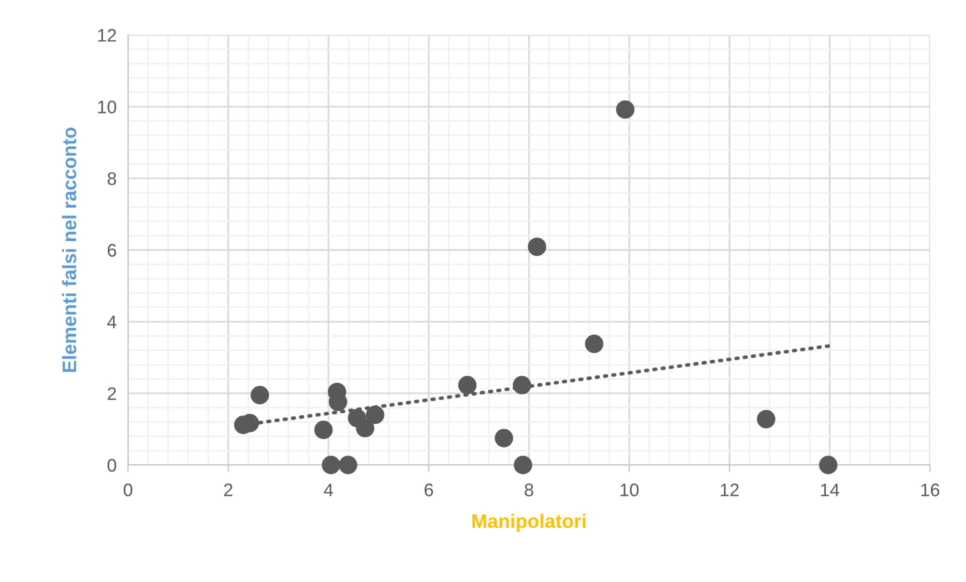 Image resolution: width=966 pixels, height=582 pixels. I want to click on y-tick-label: 8, so click(112, 179).